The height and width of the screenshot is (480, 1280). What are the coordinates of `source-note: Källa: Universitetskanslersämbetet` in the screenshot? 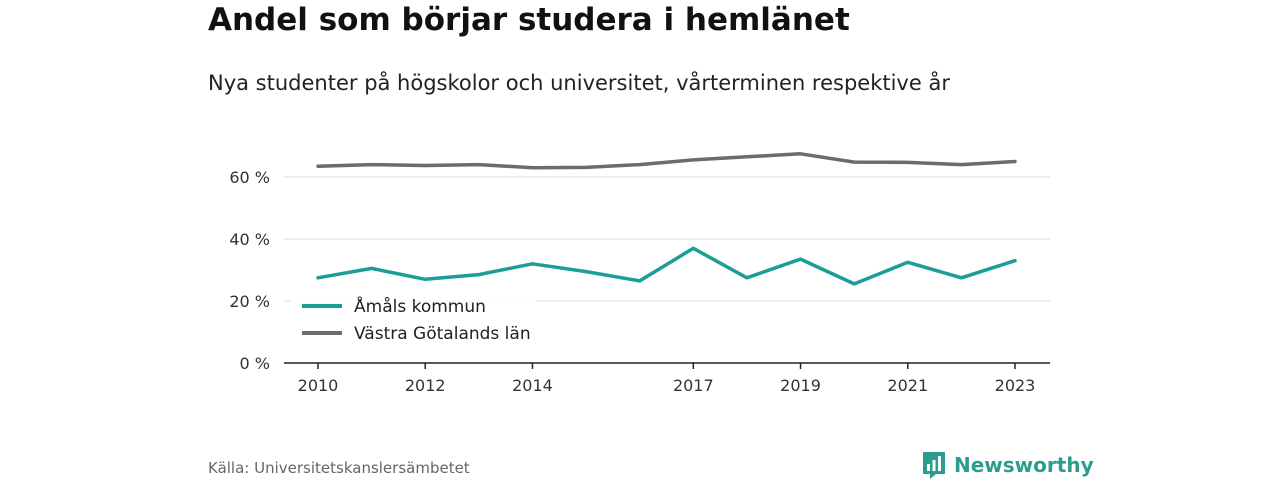 It's located at (339, 468).